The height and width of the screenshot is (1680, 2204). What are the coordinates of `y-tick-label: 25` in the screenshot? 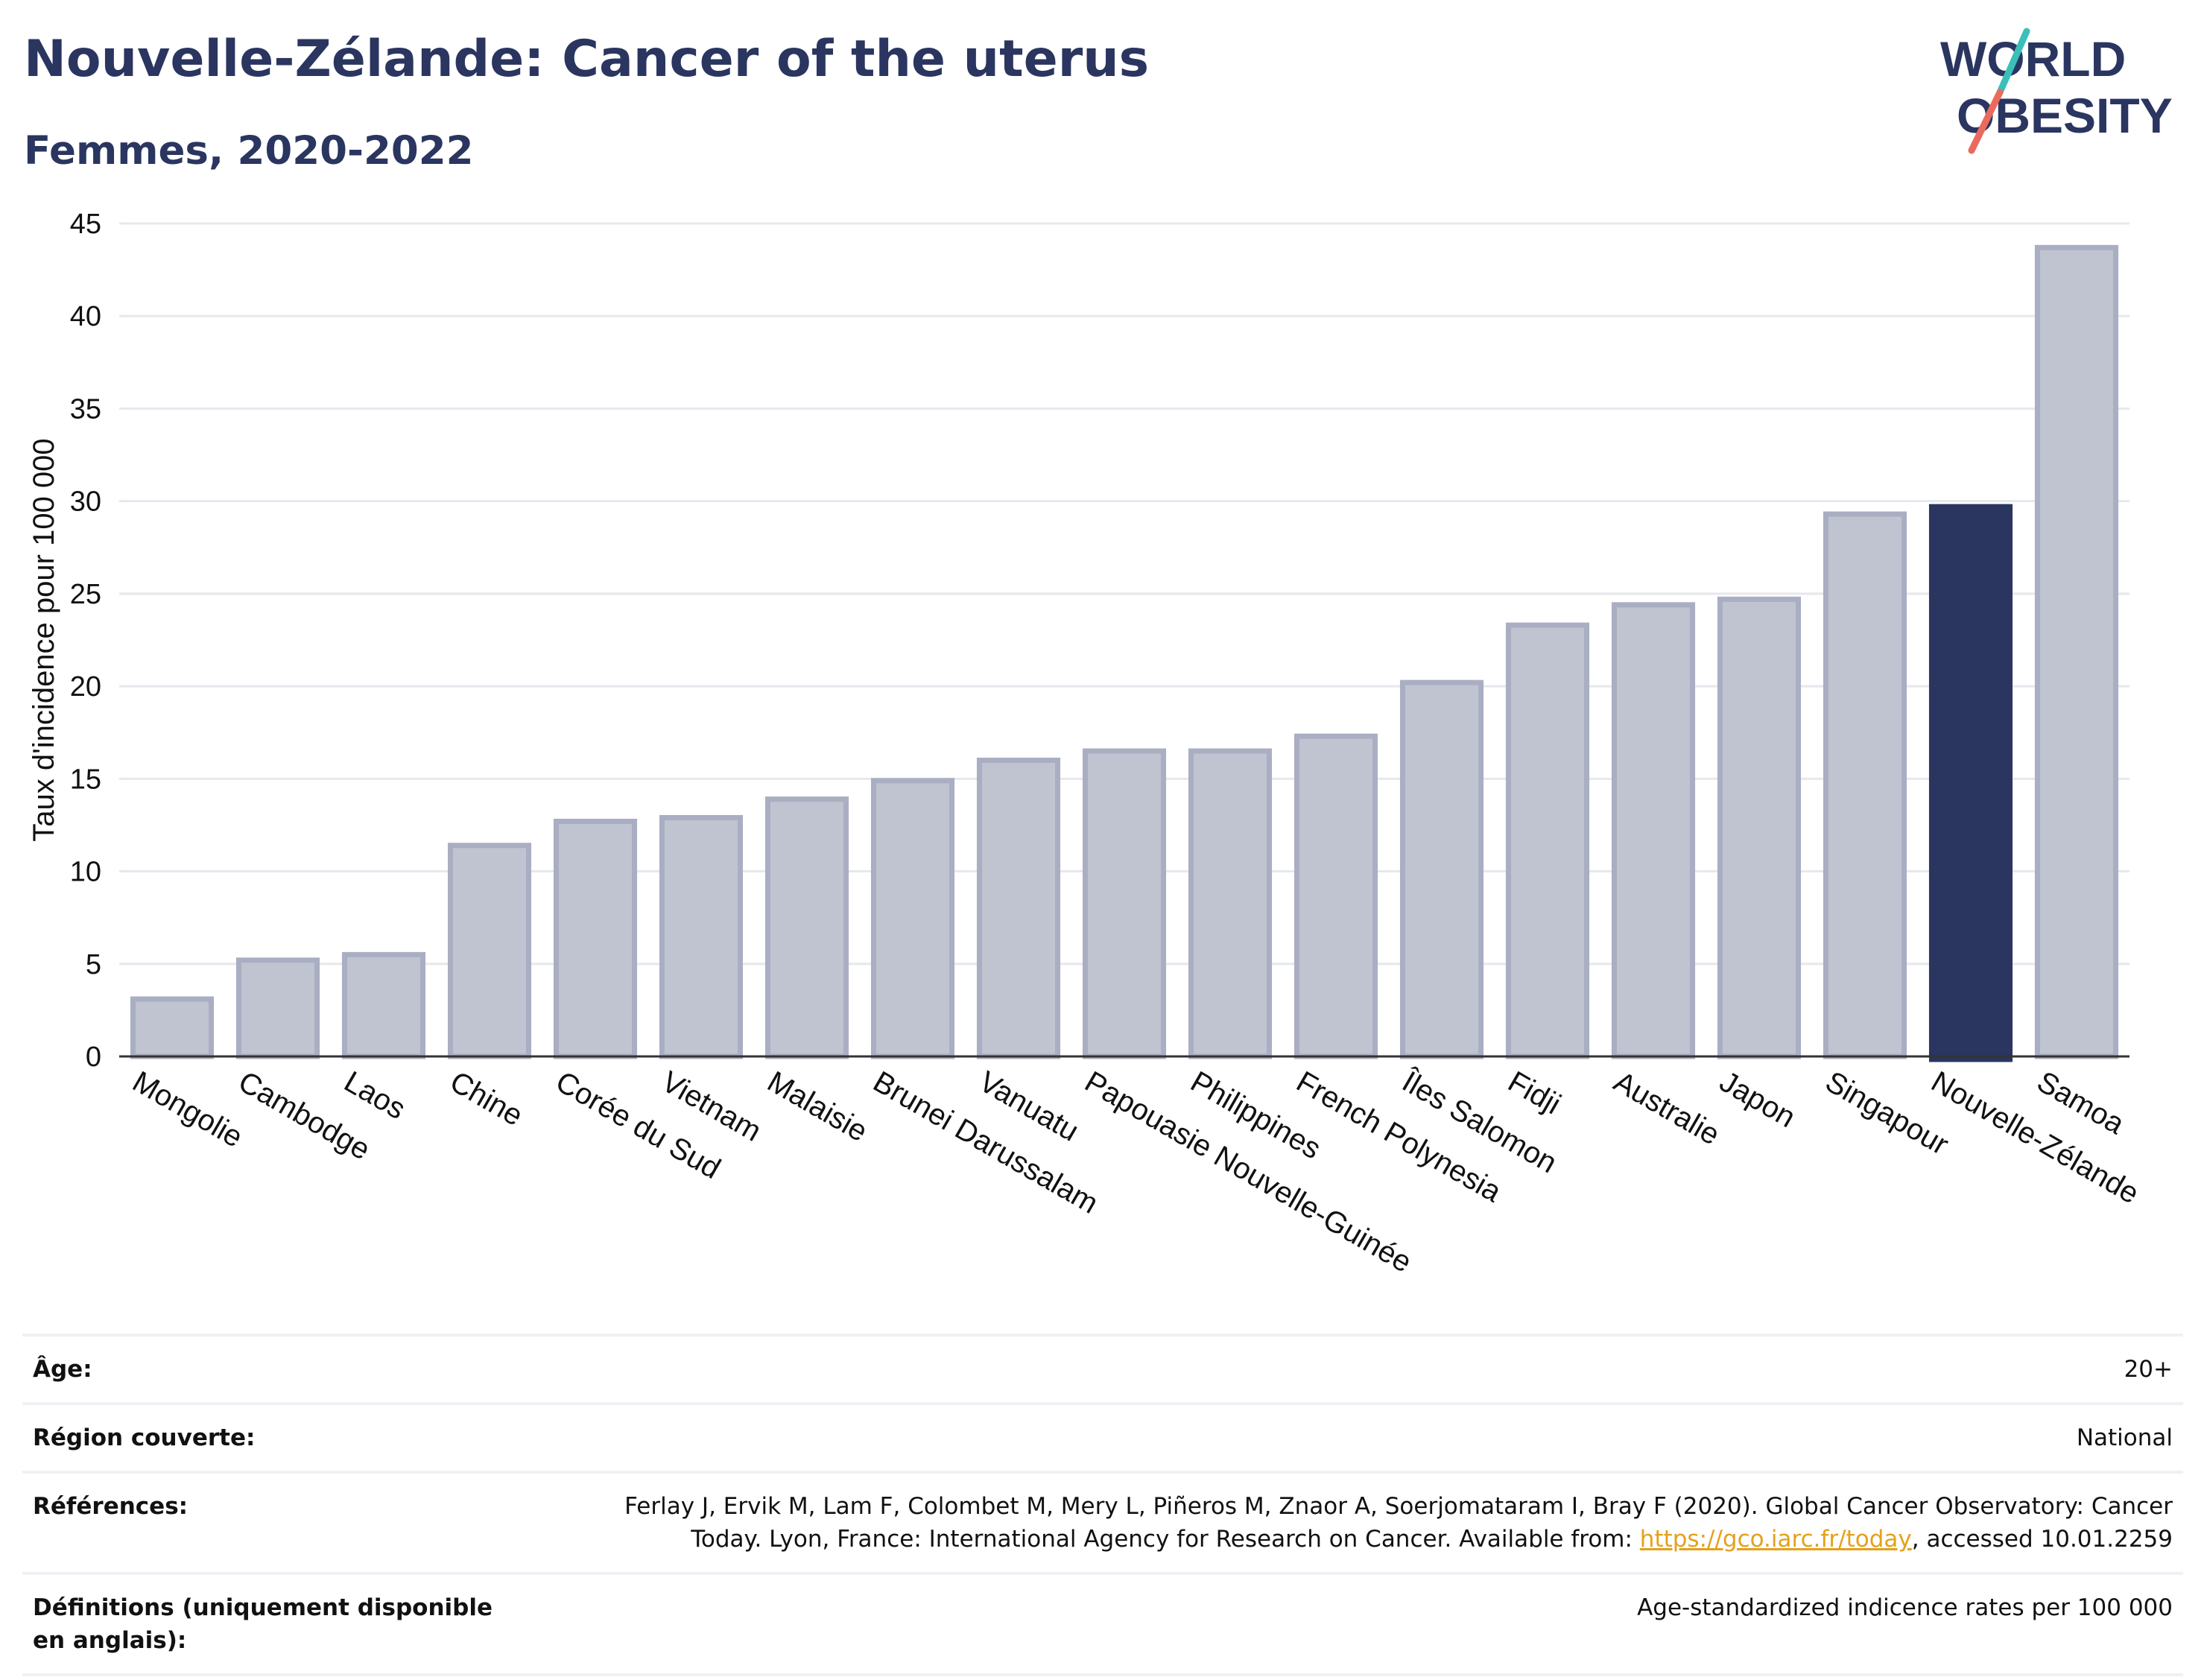 It's located at (85, 594).